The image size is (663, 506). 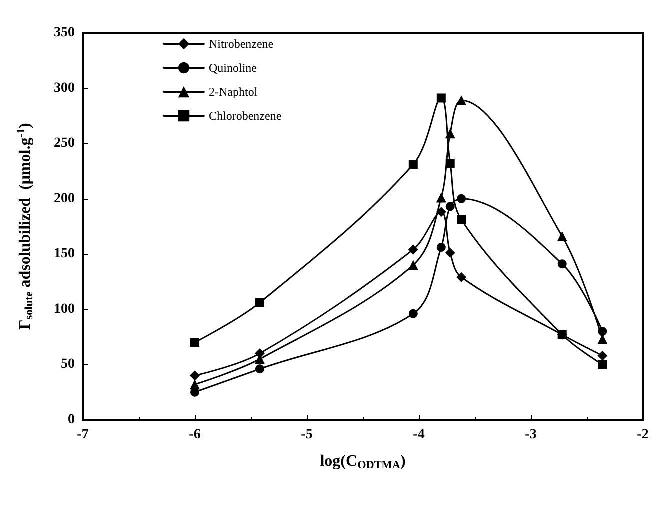 I want to click on x-tick-label: -4, so click(x=419, y=435).